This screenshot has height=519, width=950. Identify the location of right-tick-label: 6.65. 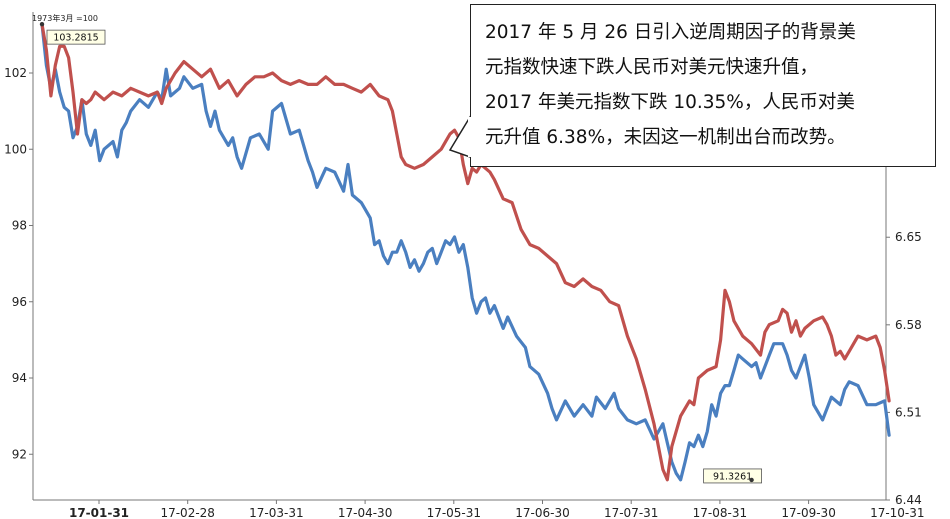
(908, 237).